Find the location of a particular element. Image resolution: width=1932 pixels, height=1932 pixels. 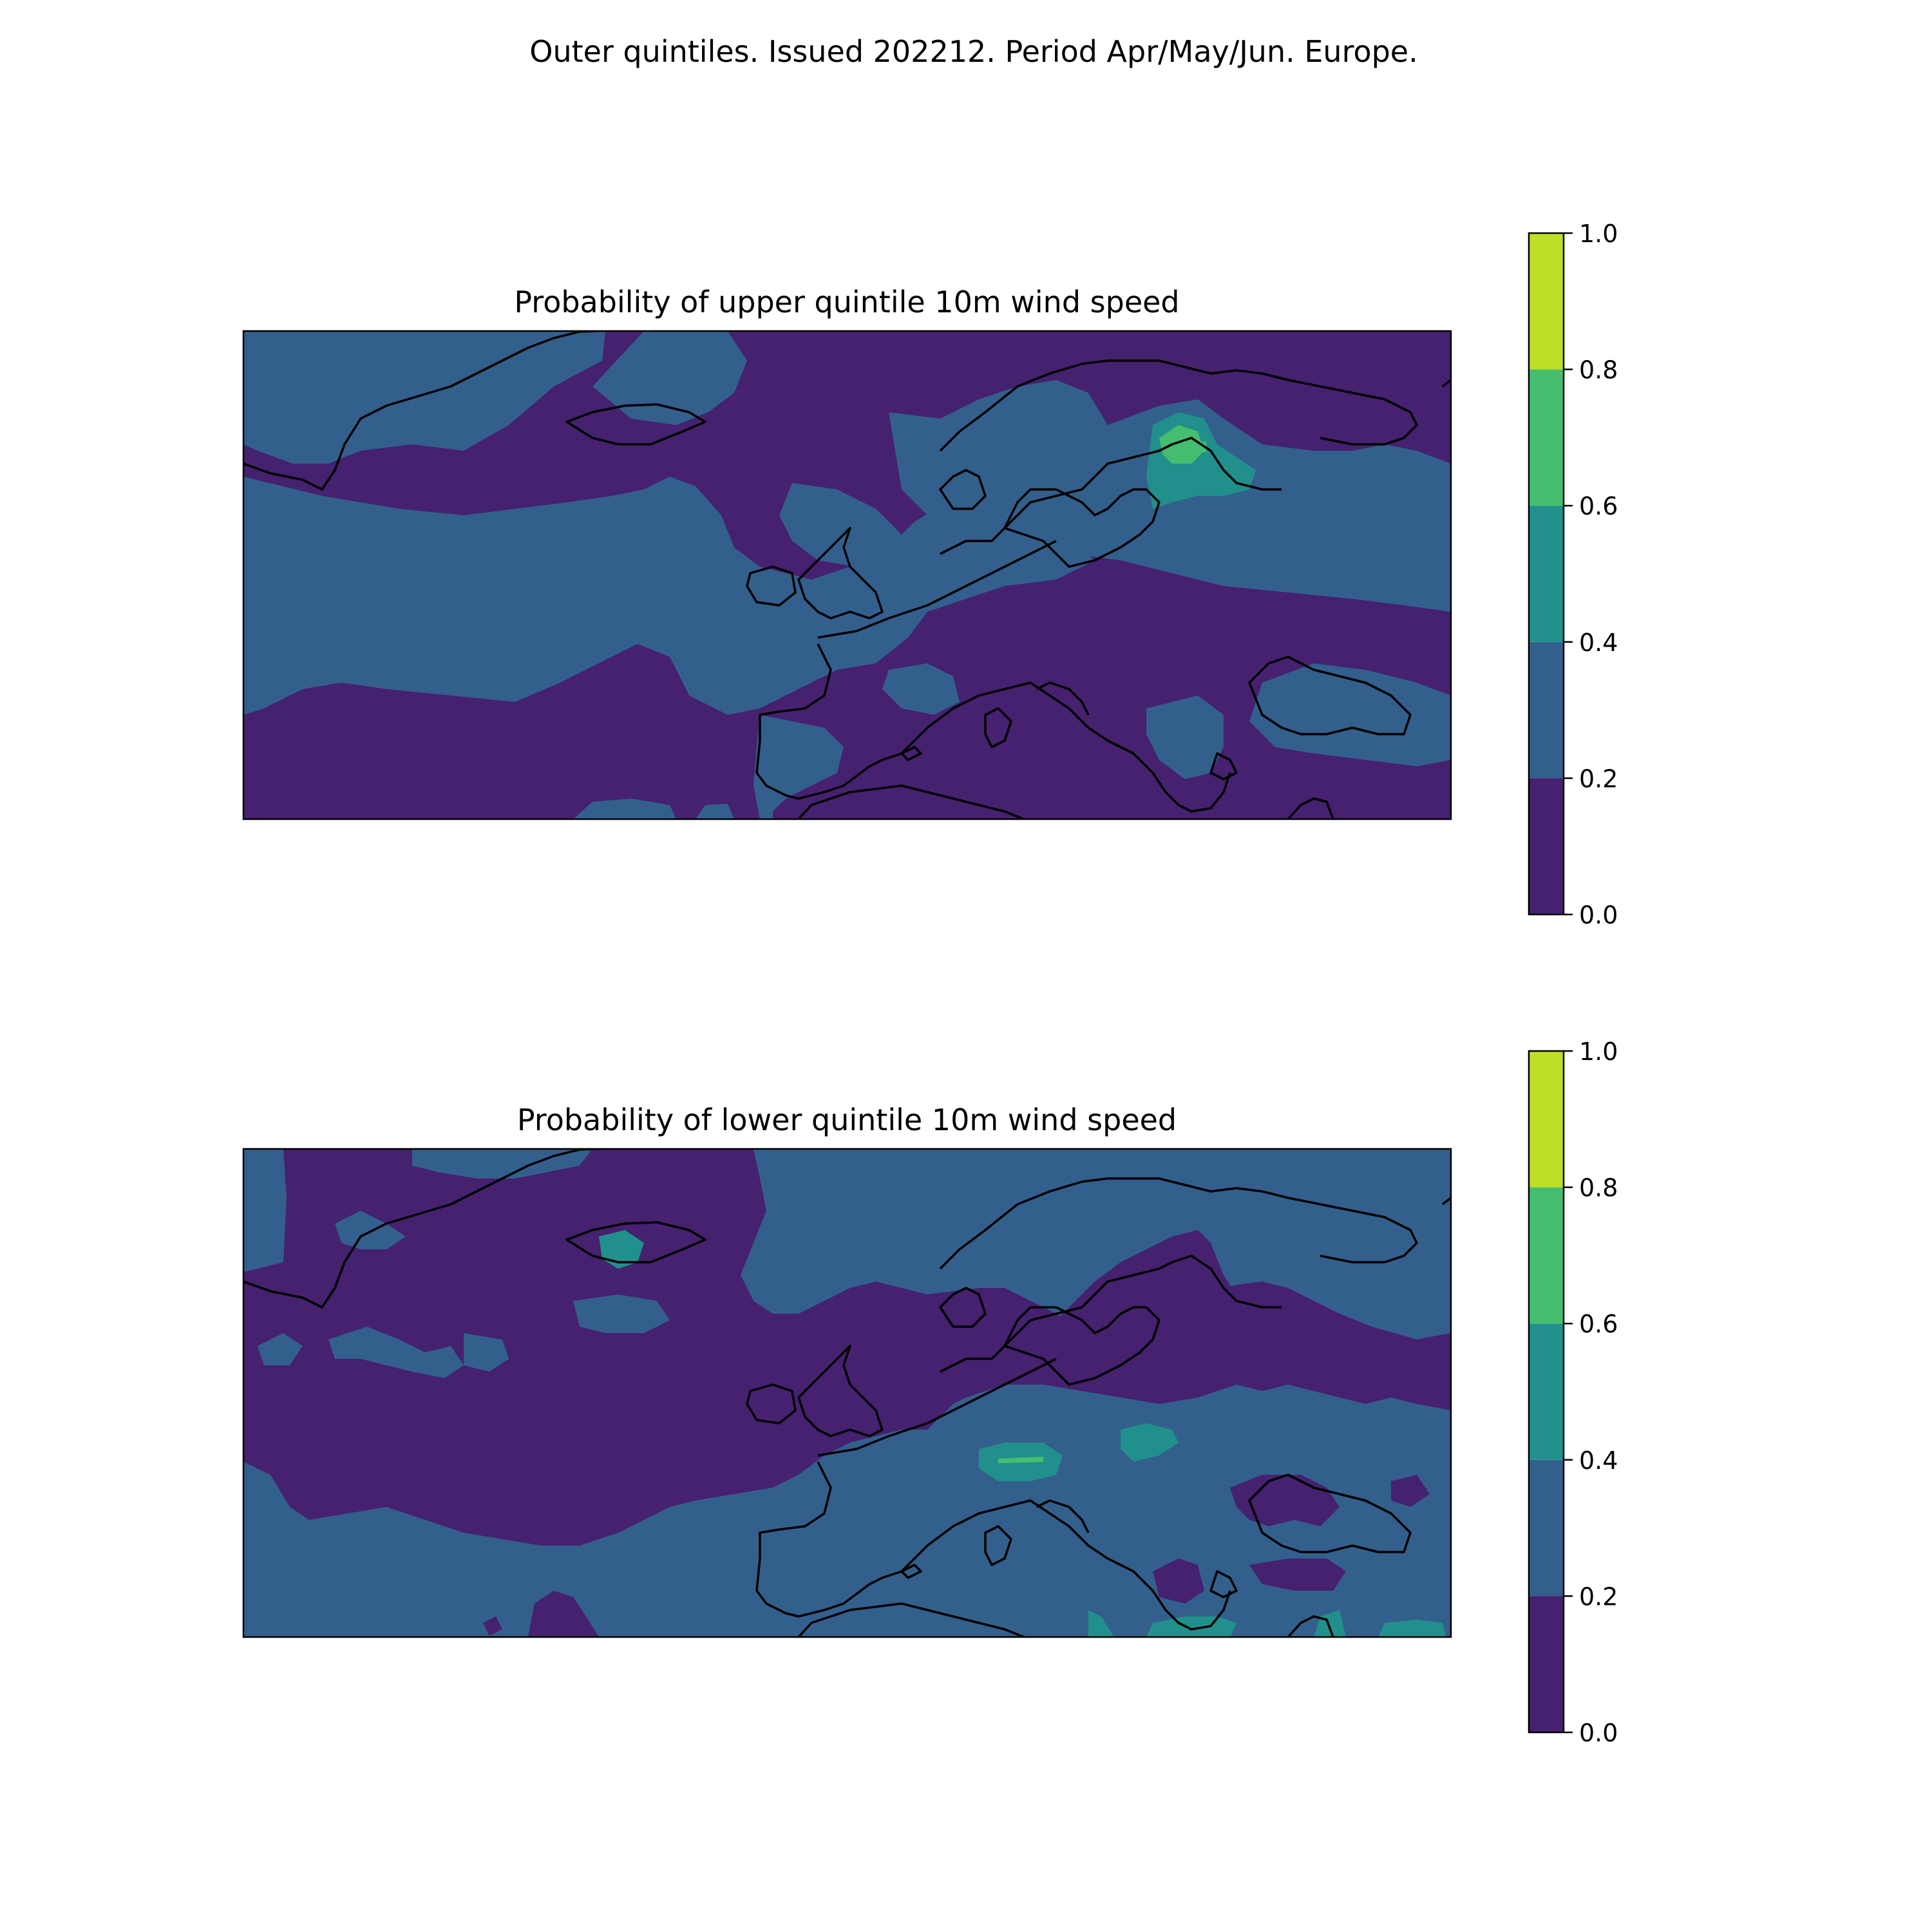

contour-region-mediterranean-high is located at coordinates (1101, 1624).